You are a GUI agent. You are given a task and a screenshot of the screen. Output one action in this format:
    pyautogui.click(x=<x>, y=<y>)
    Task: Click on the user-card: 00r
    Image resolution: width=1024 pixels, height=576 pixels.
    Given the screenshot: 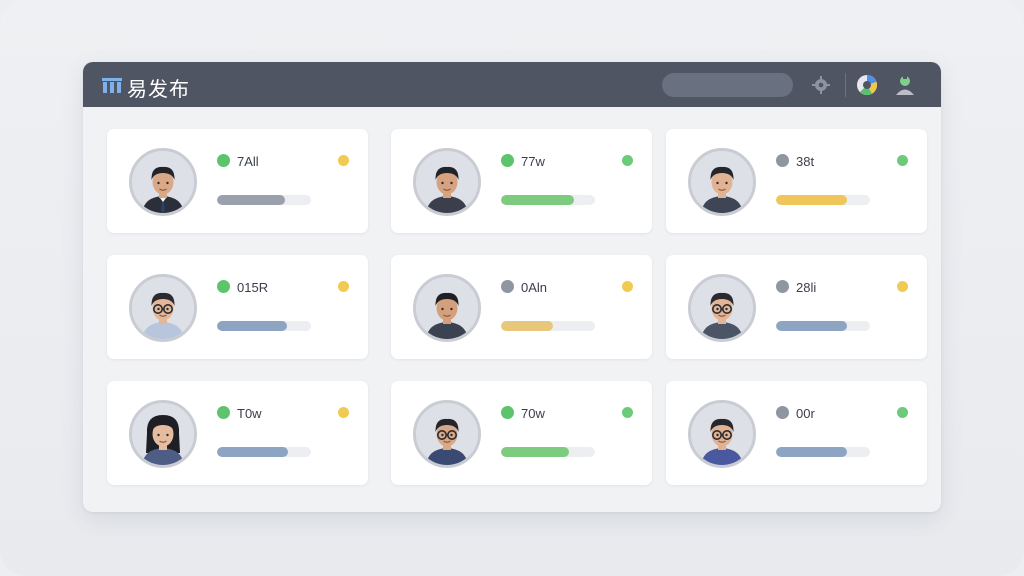 What is the action you would take?
    pyautogui.click(x=796, y=433)
    